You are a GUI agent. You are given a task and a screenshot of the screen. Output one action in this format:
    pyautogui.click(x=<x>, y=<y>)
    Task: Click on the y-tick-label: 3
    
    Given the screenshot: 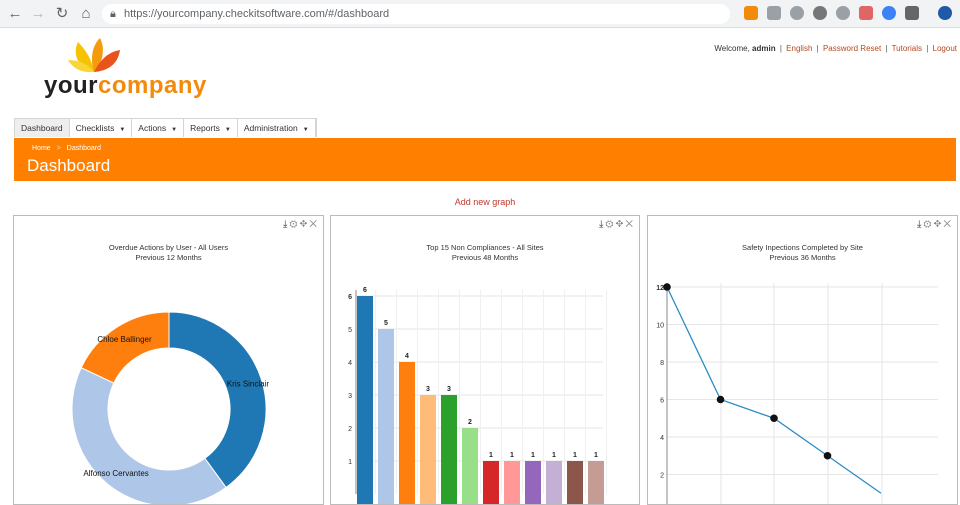 What is the action you would take?
    pyautogui.click(x=350, y=396)
    